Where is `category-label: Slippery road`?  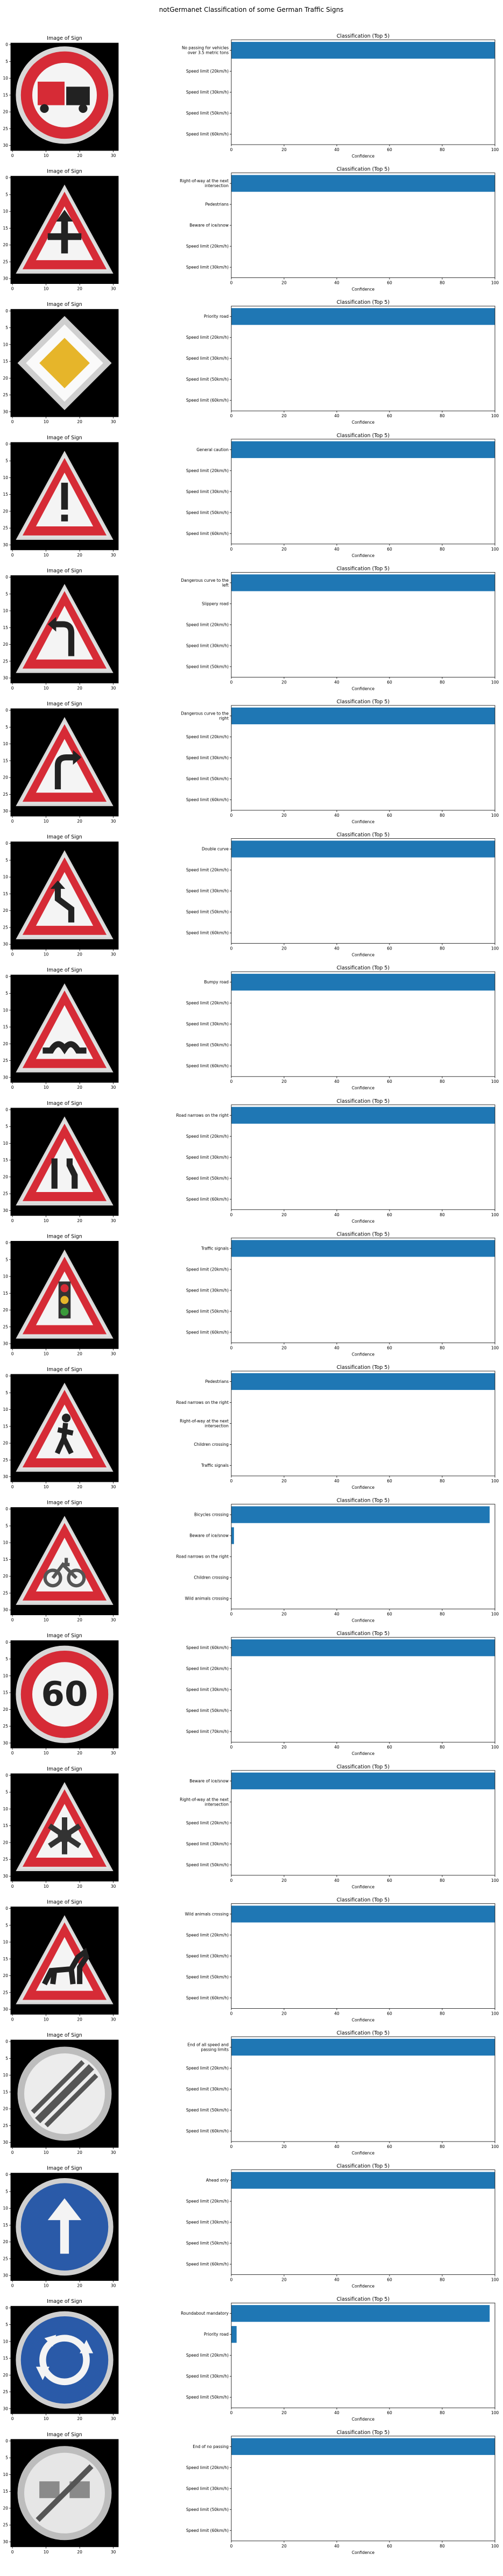 category-label: Slippery road is located at coordinates (215, 603).